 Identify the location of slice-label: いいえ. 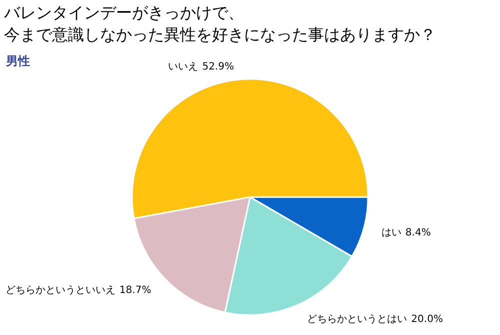
(183, 67).